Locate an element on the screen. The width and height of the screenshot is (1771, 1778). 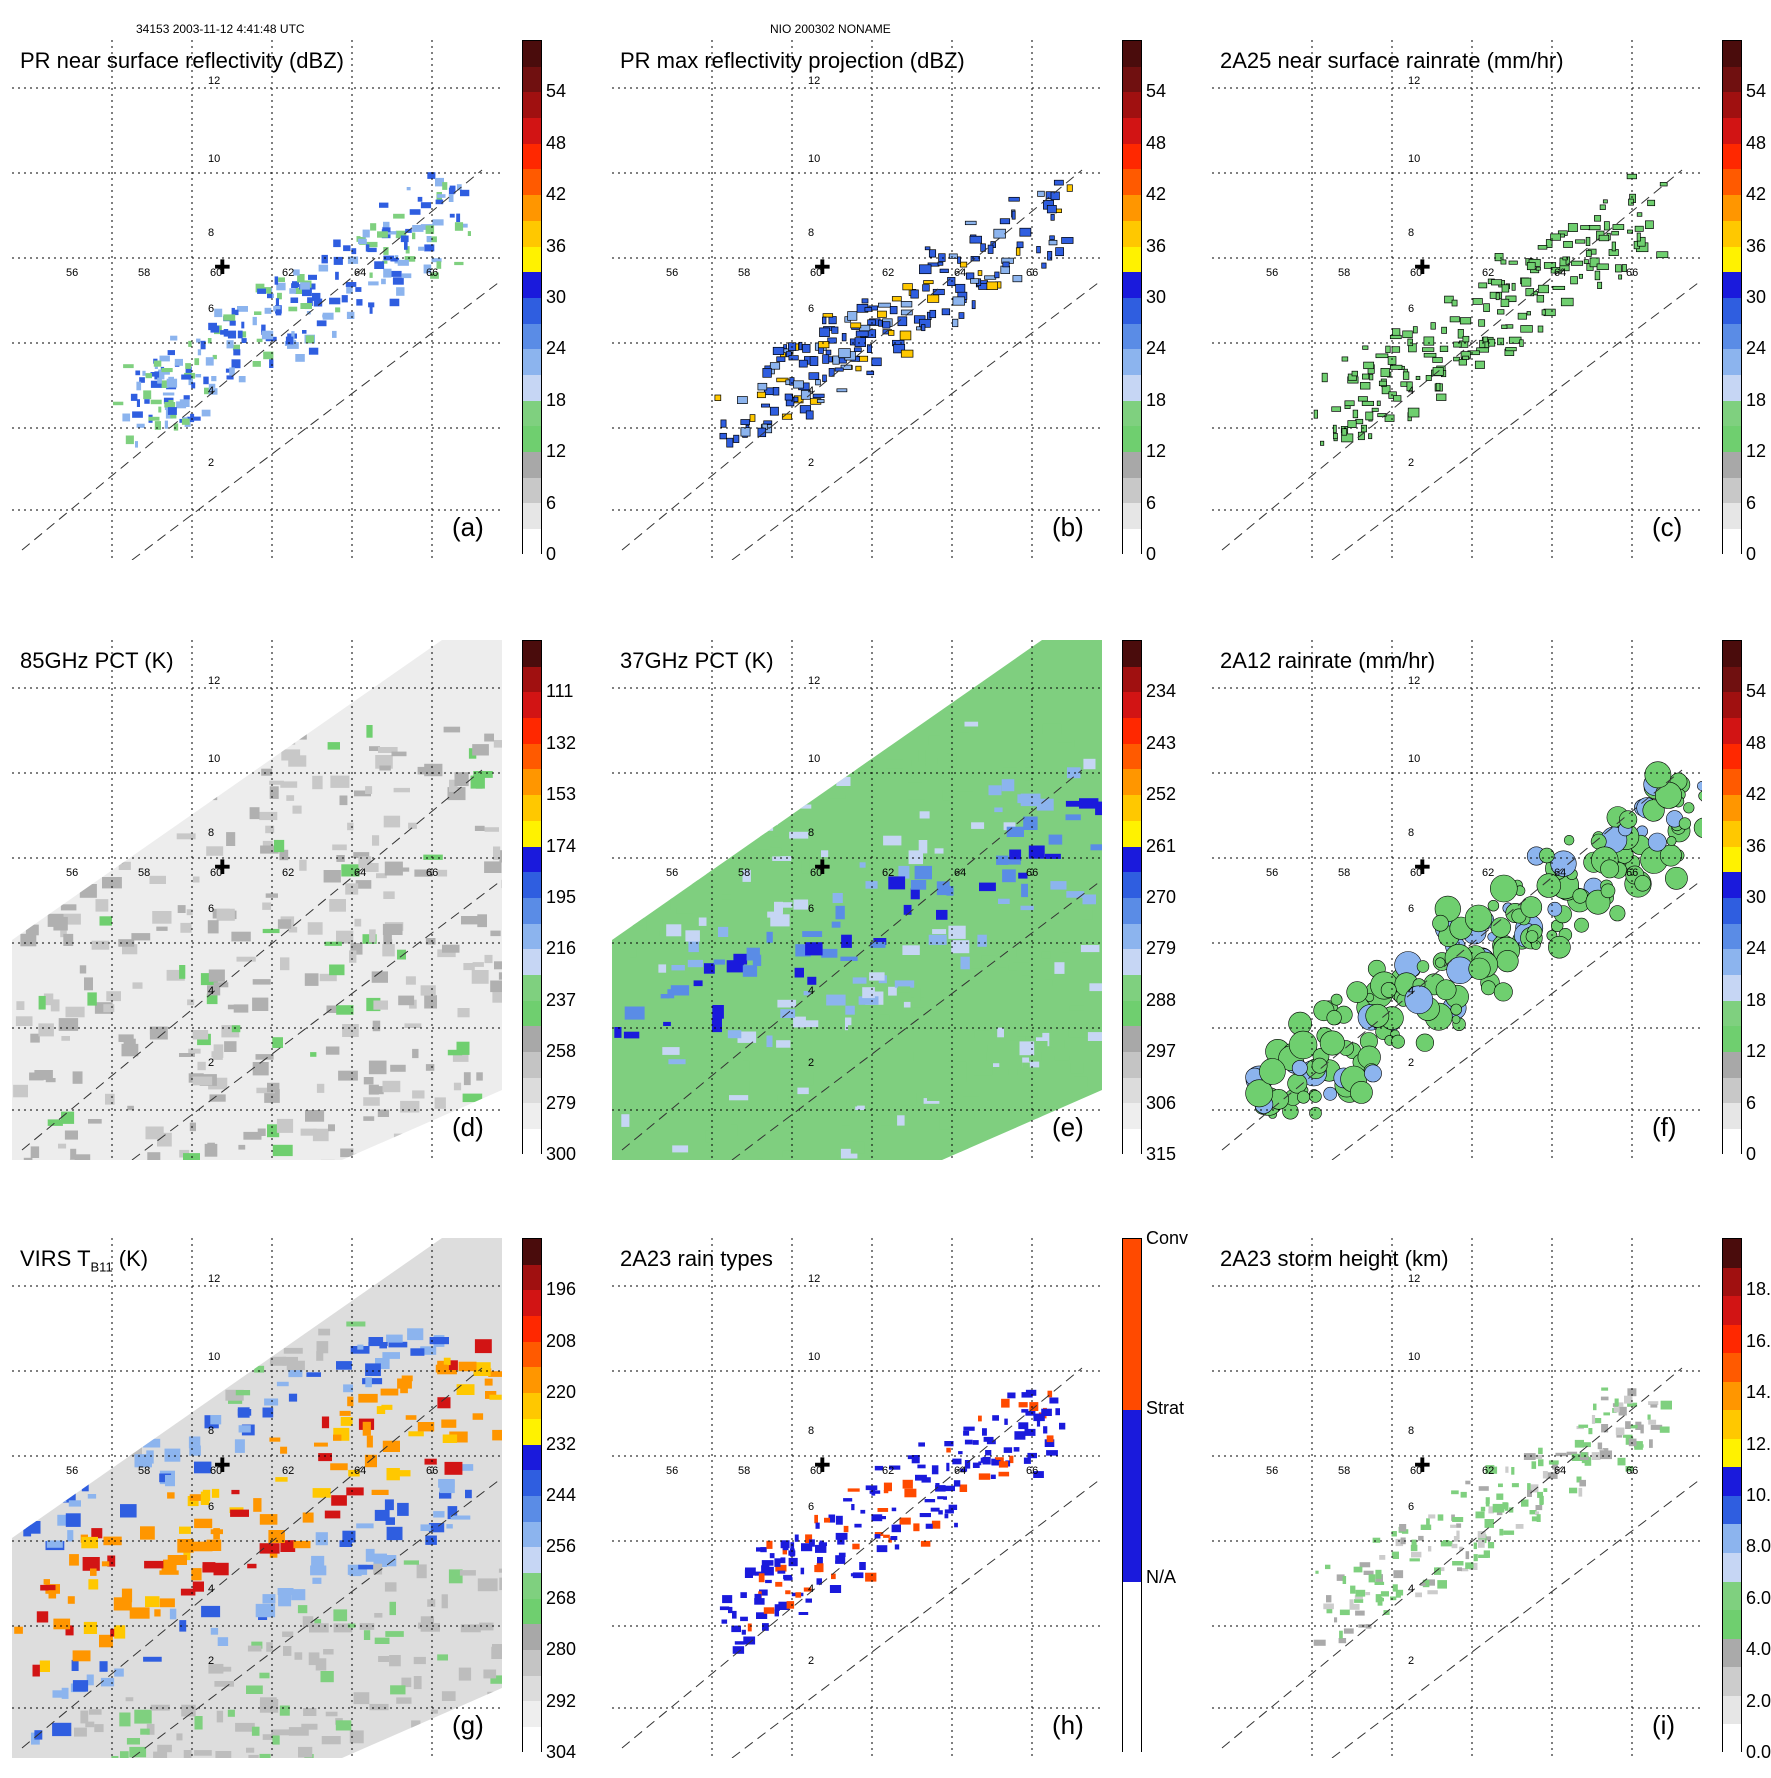
colorbar-tick: 252 is located at coordinates (1161, 794).